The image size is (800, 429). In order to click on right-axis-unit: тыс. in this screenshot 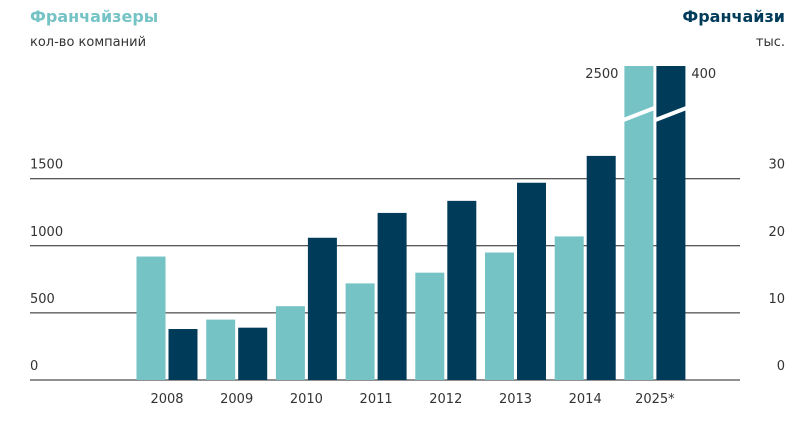, I will do `click(770, 42)`.